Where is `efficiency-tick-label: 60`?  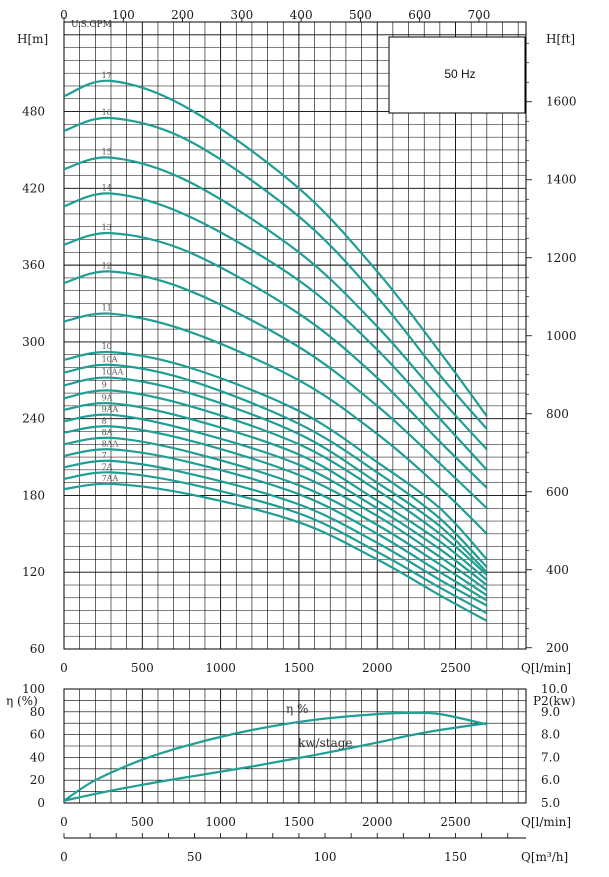 efficiency-tick-label: 60 is located at coordinates (37, 735).